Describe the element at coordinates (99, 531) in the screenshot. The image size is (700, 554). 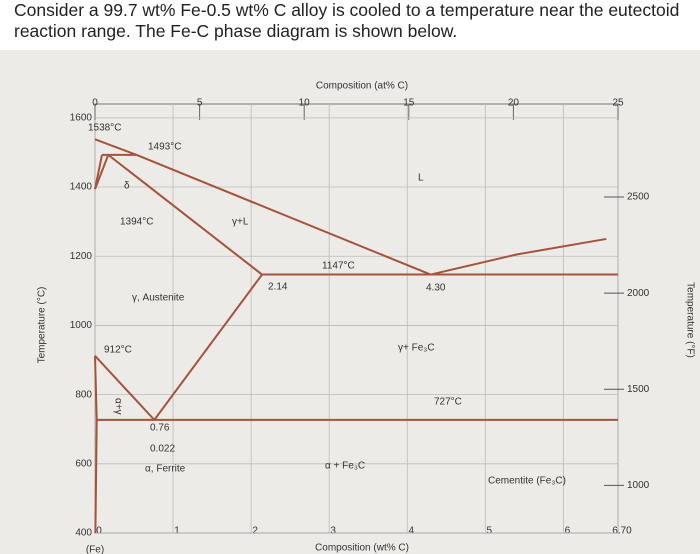
I see `x-tick-label: 0` at that location.